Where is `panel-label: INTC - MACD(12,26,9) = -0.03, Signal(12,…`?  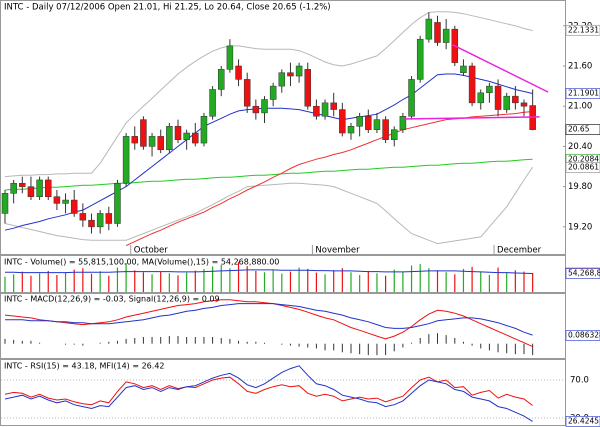
panel-label: INTC - MACD(12,26,9) = -0.03, Signal(12,… is located at coordinates (112, 299).